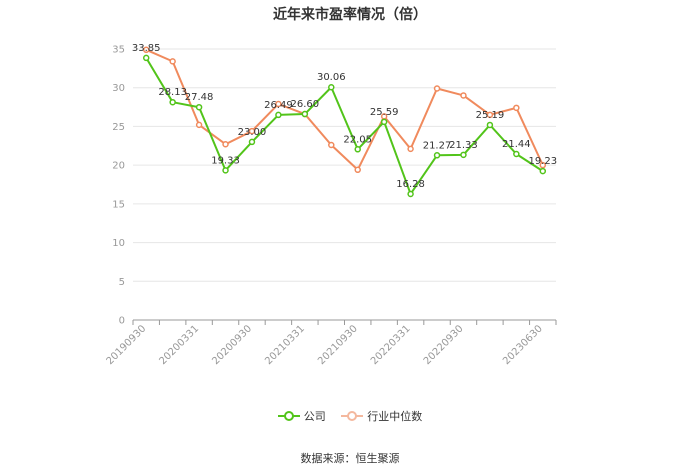 The image size is (700, 474). I want to click on data-label: 33.85, so click(146, 48).